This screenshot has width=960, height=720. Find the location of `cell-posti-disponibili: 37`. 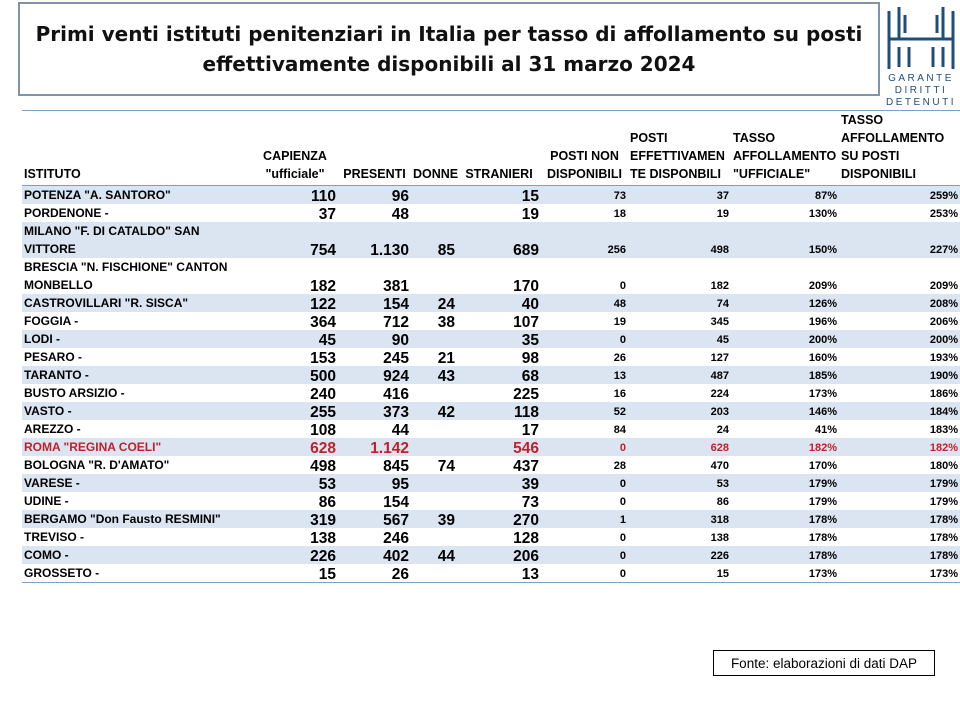

cell-posti-disponibili: 37 is located at coordinates (679, 194).